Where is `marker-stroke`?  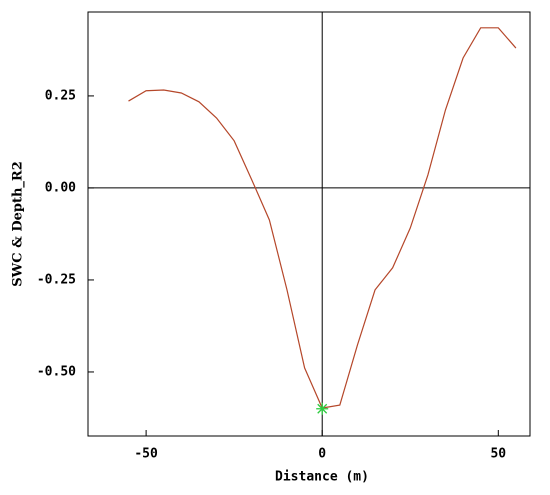 marker-stroke is located at coordinates (322, 408).